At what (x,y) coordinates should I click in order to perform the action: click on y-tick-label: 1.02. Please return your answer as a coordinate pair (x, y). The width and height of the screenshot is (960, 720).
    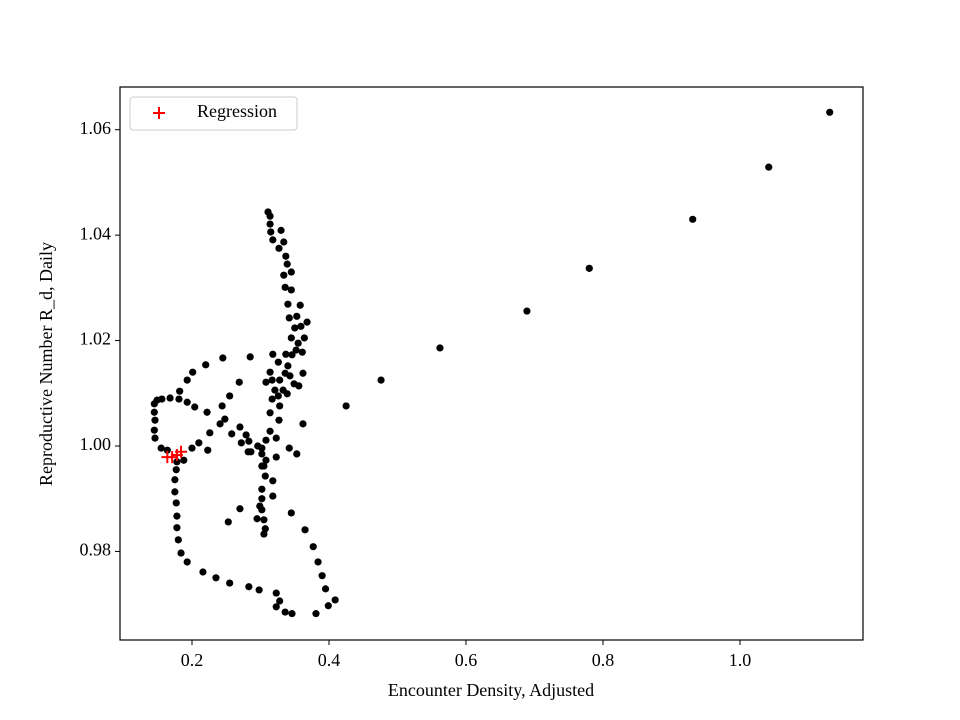
    Looking at the image, I should click on (96, 339).